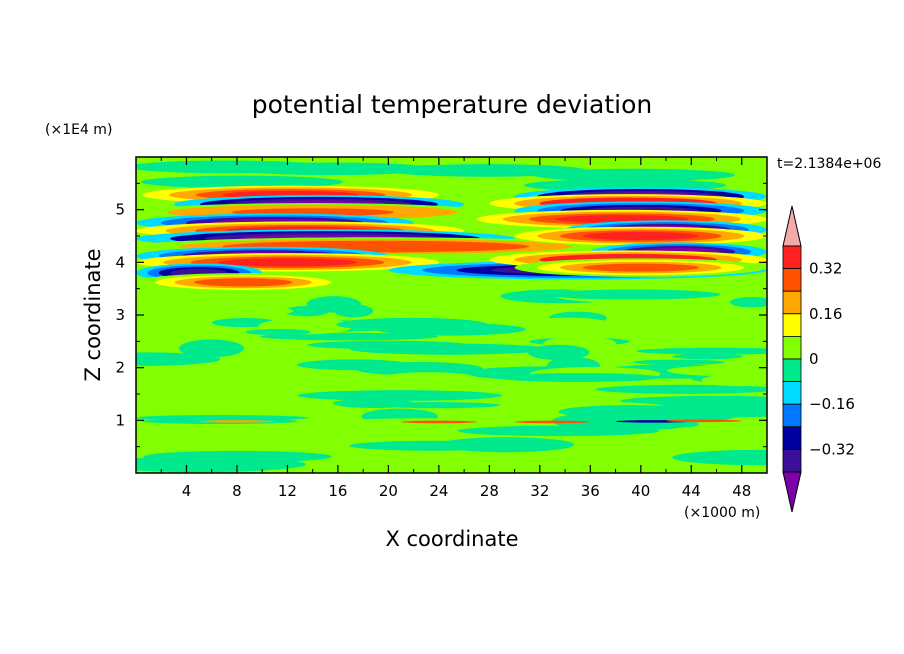 Image resolution: width=904 pixels, height=654 pixels. What do you see at coordinates (120, 262) in the screenshot?
I see `y-tick-label: 4` at bounding box center [120, 262].